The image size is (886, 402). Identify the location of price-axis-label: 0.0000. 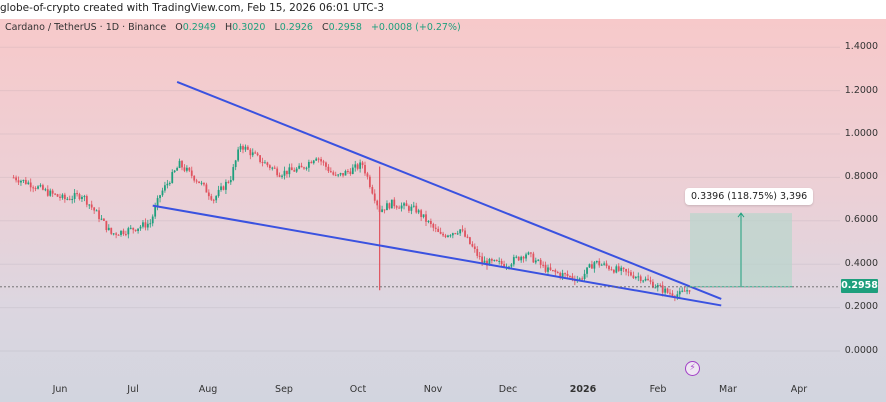
(861, 350).